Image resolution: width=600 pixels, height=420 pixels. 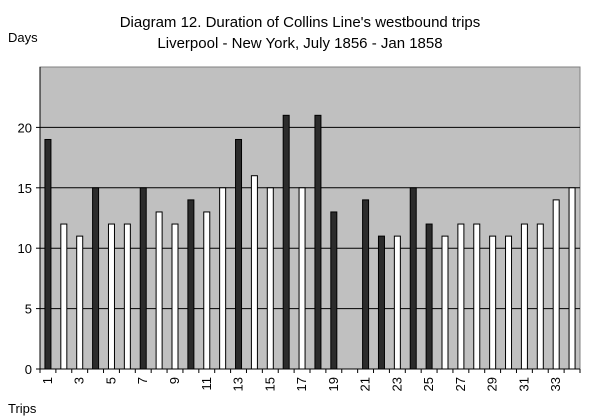 What do you see at coordinates (174, 380) in the screenshot?
I see `x-tick-label: 9` at bounding box center [174, 380].